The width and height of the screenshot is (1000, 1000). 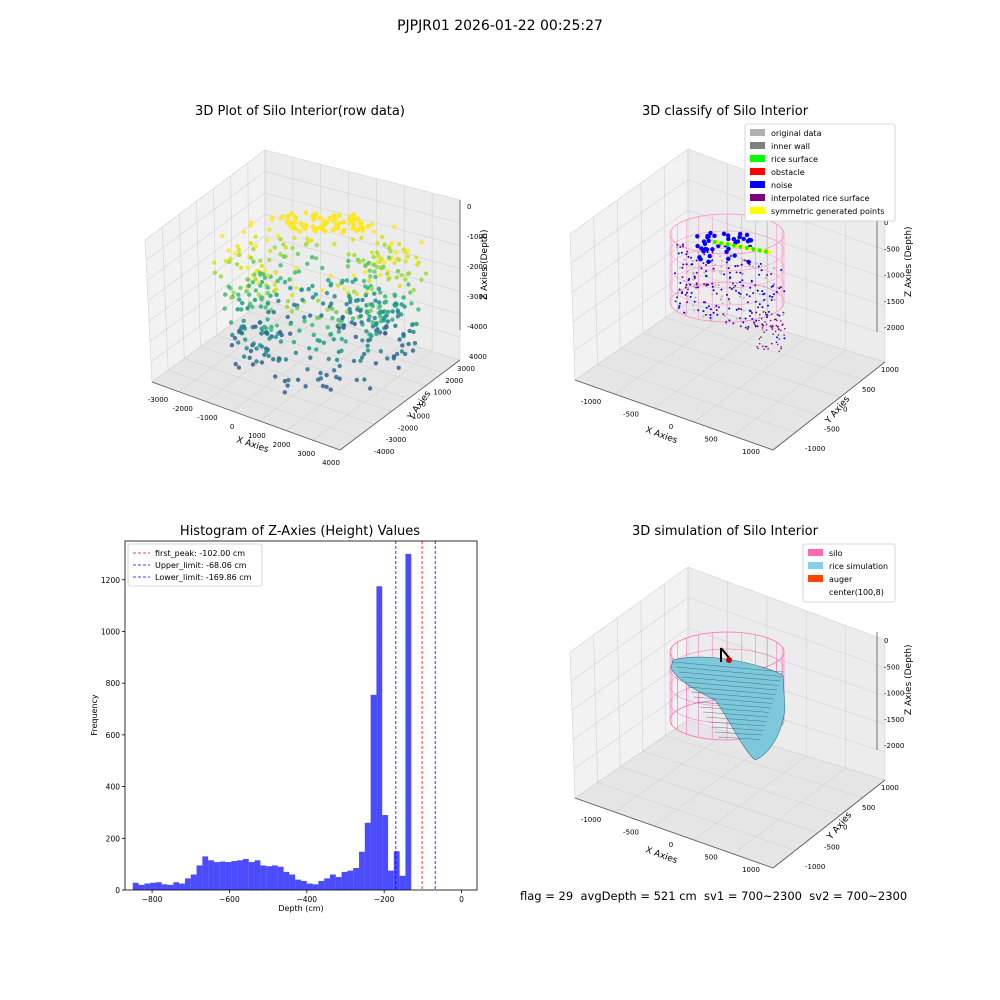 I want to click on back-right-pane, so click(x=362, y=255).